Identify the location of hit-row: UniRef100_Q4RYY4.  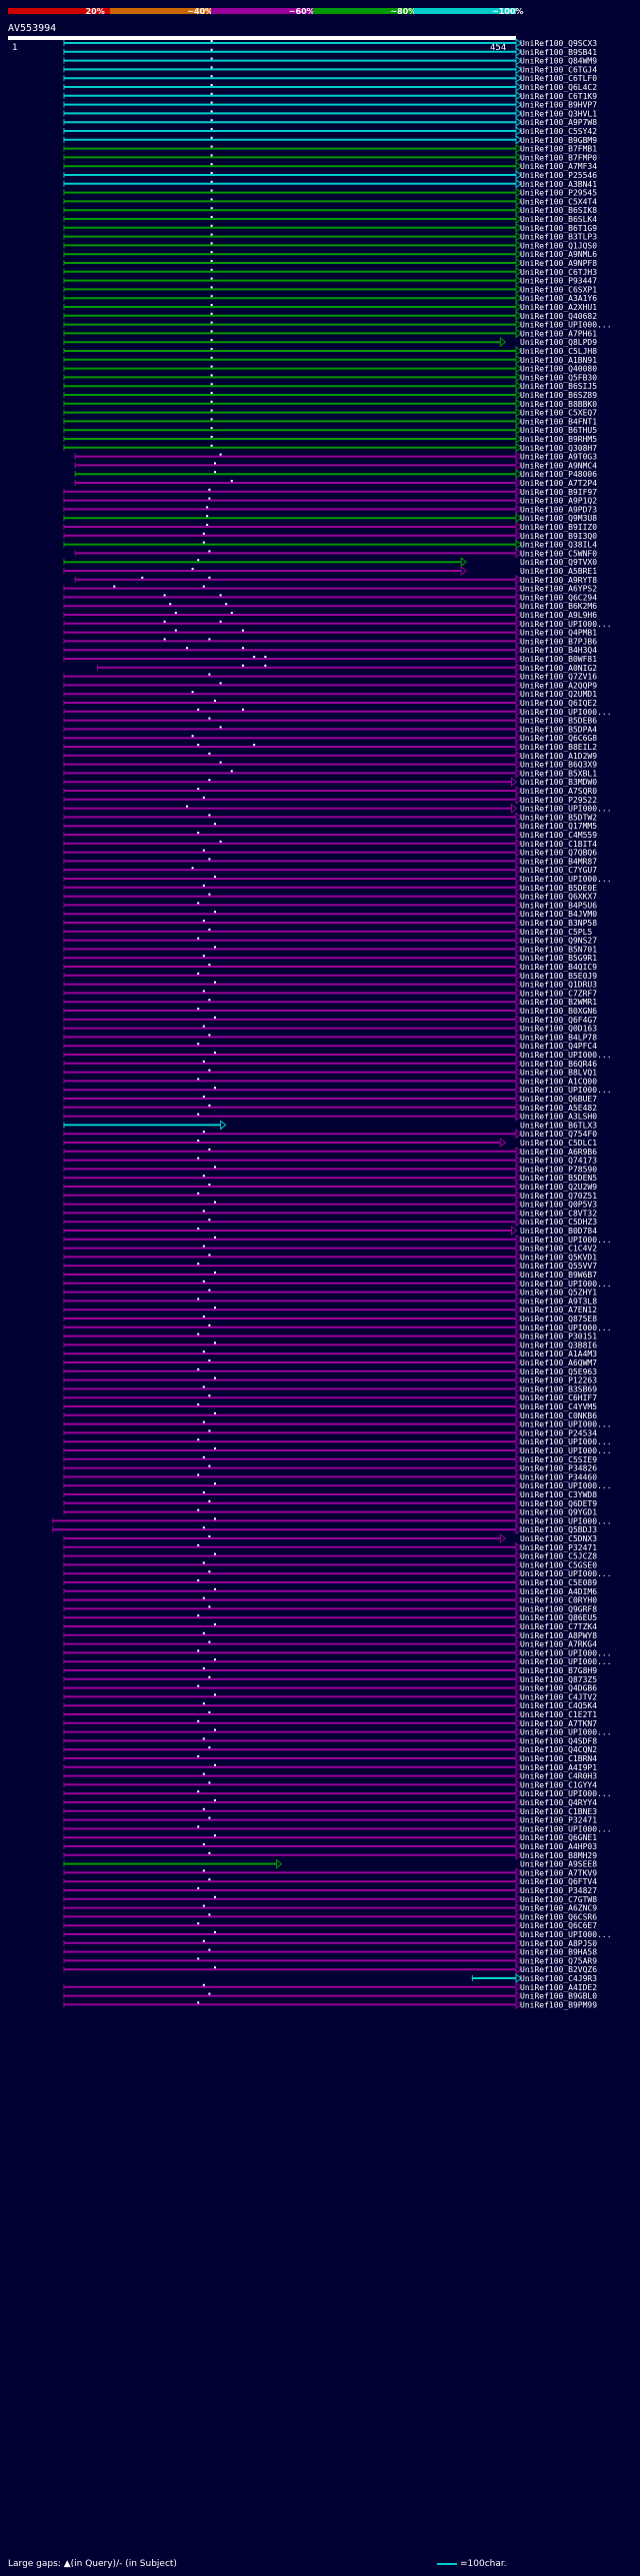
(330, 1802).